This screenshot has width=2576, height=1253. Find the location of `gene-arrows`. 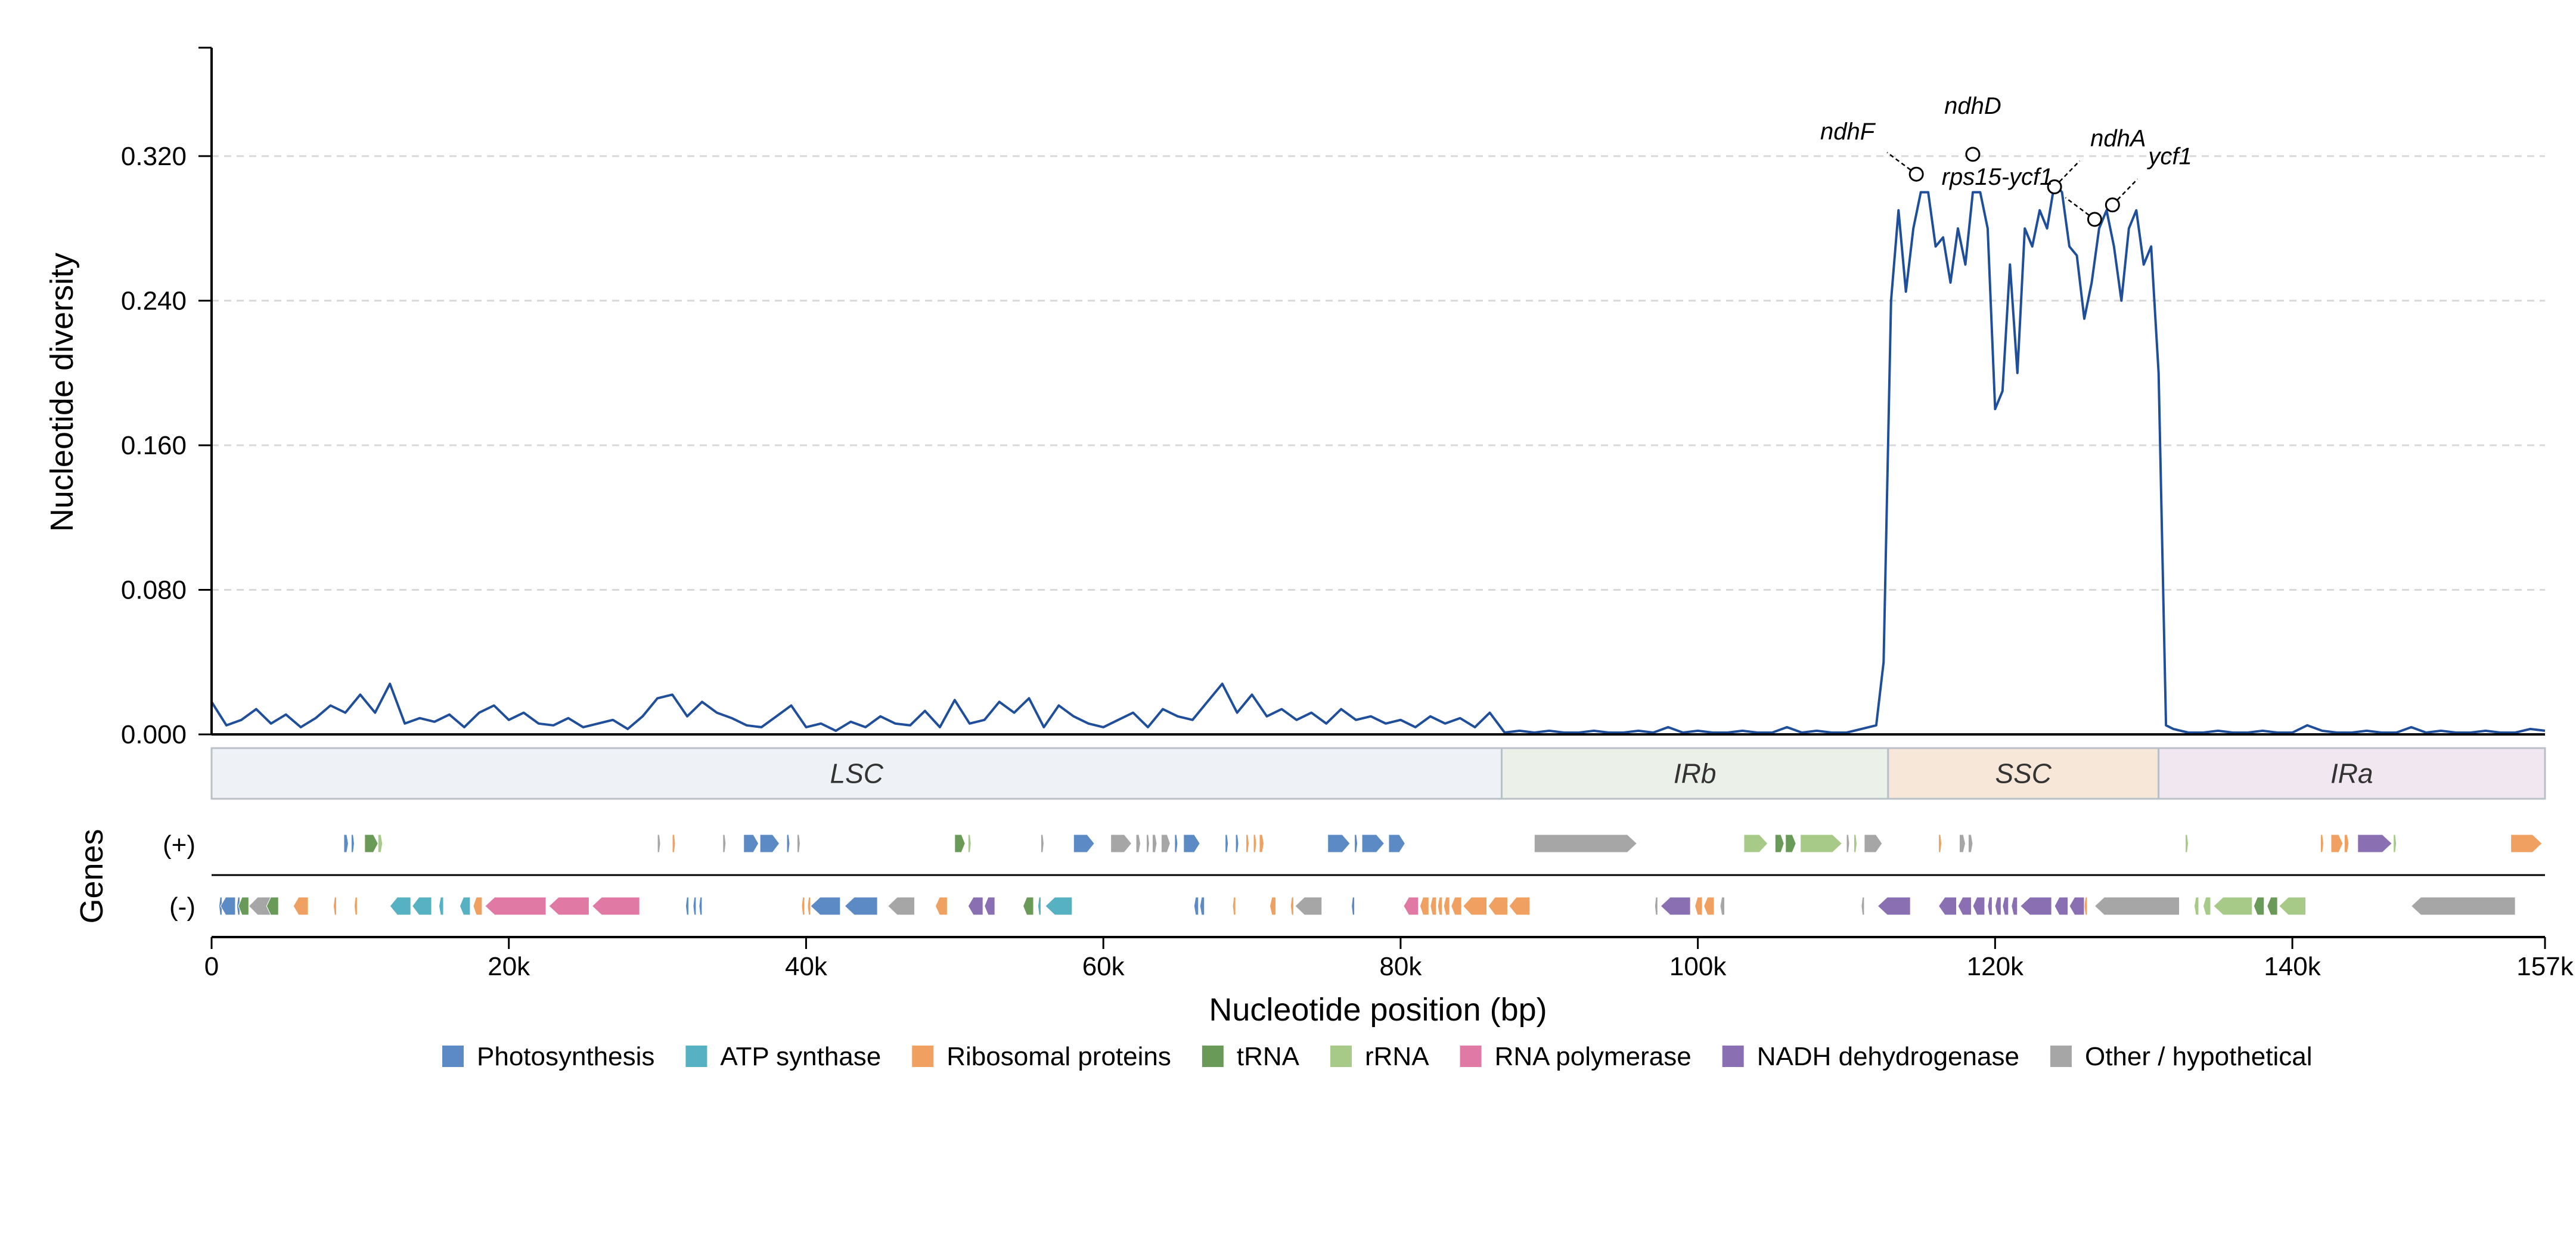

gene-arrows is located at coordinates (1380, 875).